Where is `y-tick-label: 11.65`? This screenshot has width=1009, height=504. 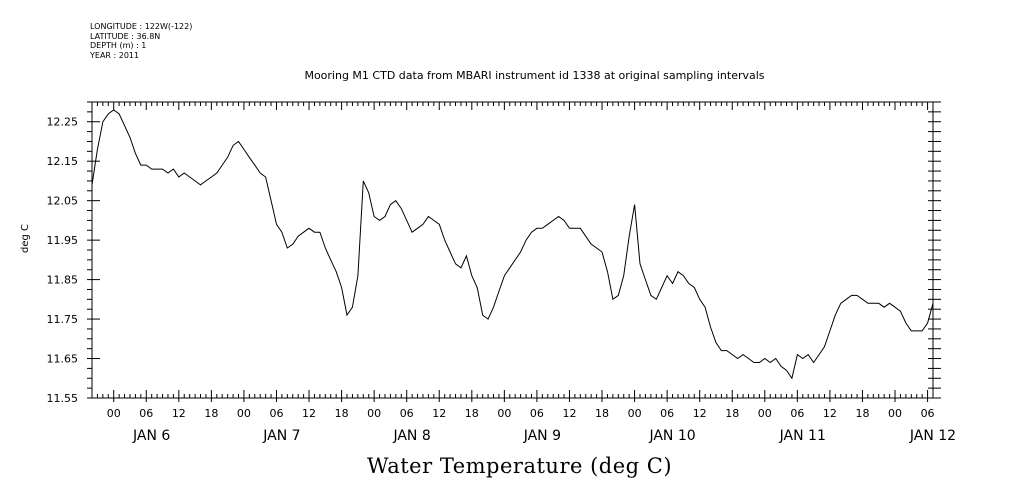
y-tick-label: 11.65 is located at coordinates (63, 359).